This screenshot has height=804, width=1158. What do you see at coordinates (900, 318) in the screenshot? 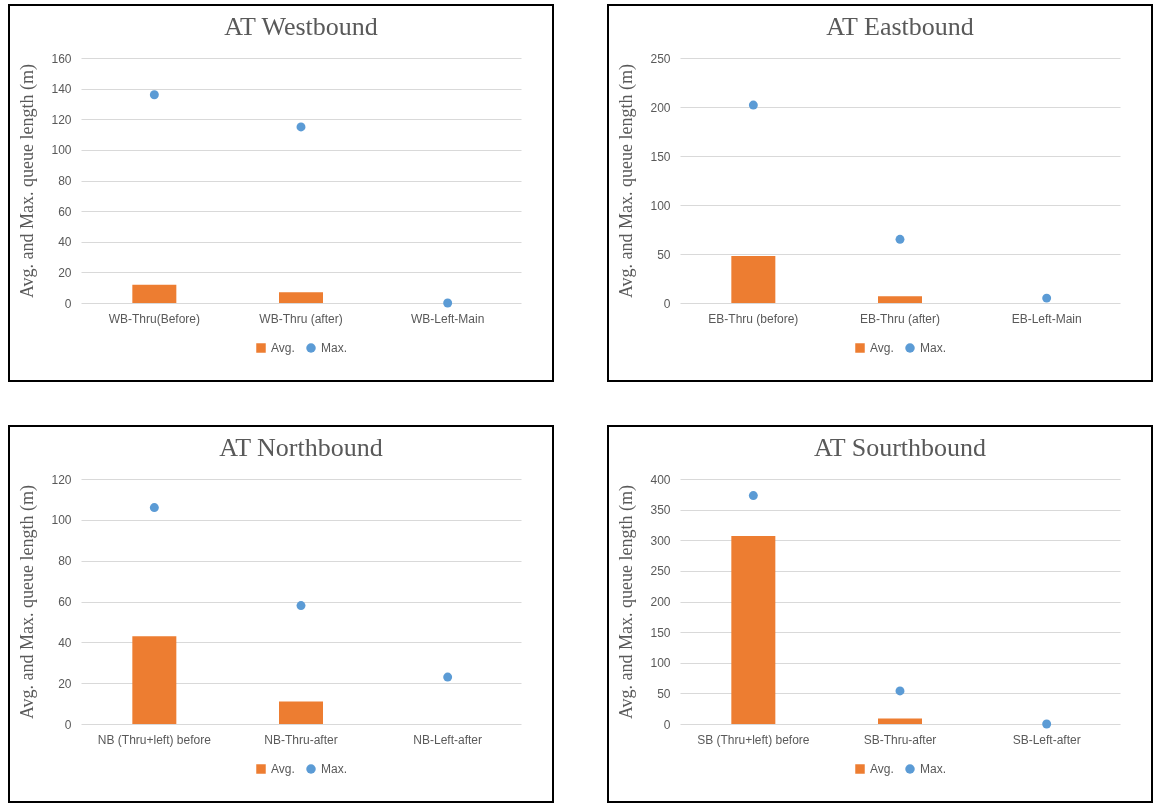
I see `x-tick-label: EB-Thru (after)` at bounding box center [900, 318].